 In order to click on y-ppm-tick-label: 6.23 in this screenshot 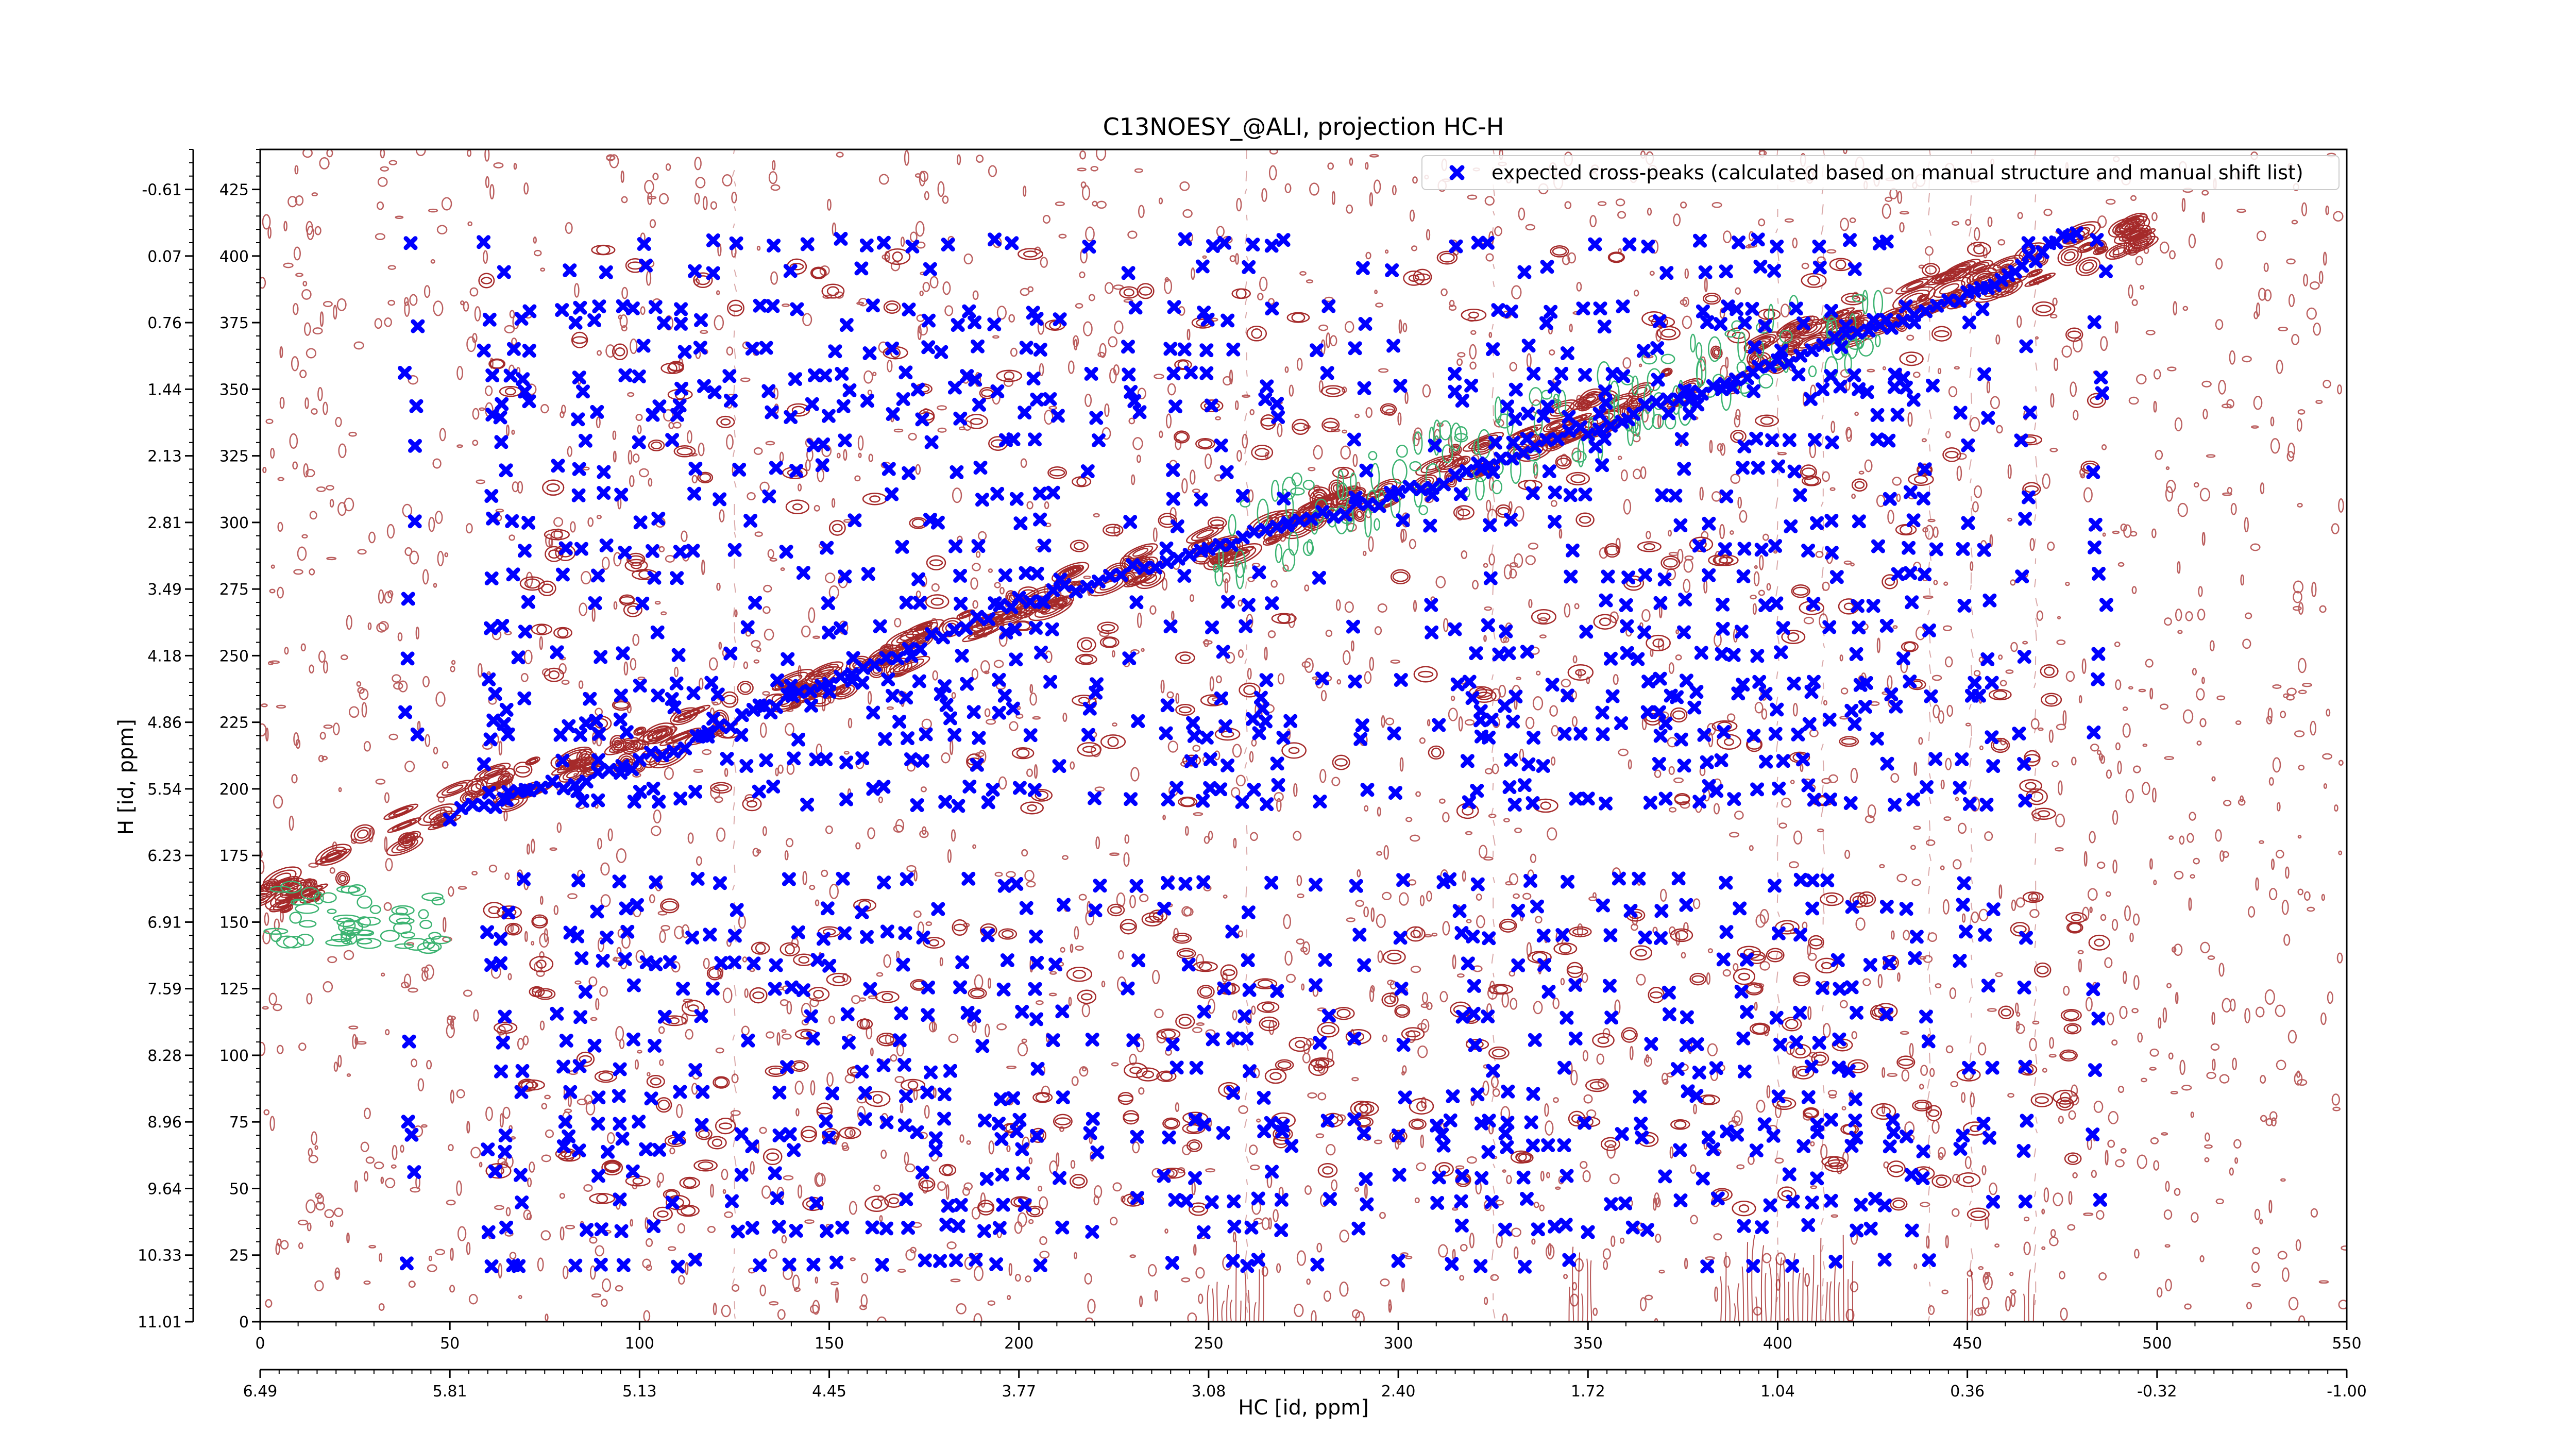, I will do `click(164, 856)`.